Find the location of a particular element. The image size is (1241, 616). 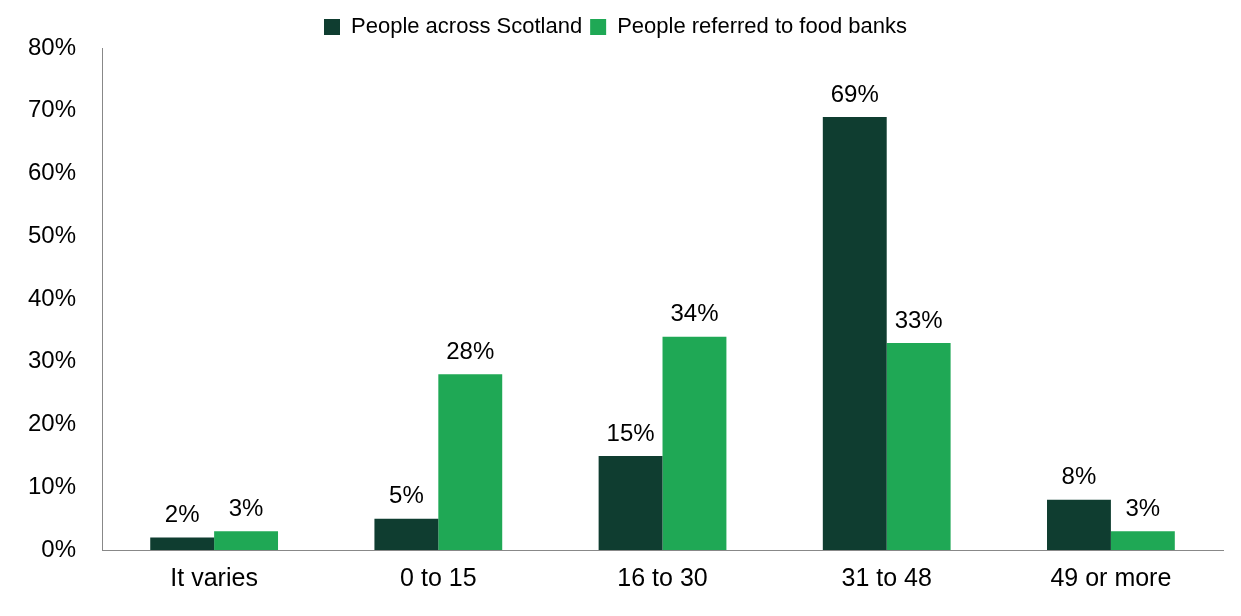

data-label: 34% is located at coordinates (694, 313).